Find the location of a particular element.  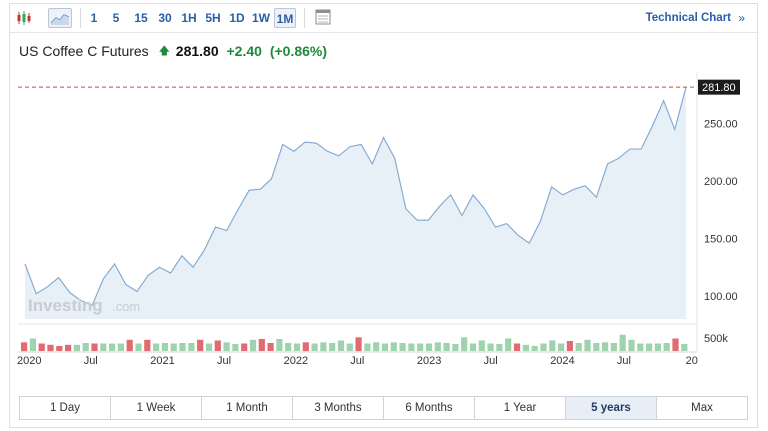

volume-axis-label: 500k is located at coordinates (716, 339).